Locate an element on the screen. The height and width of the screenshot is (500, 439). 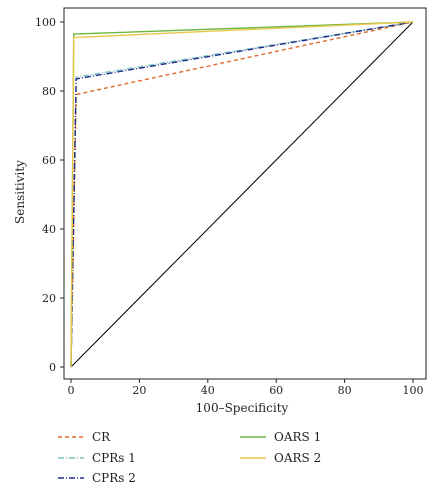
x-tick-label: 20 is located at coordinates (139, 390).